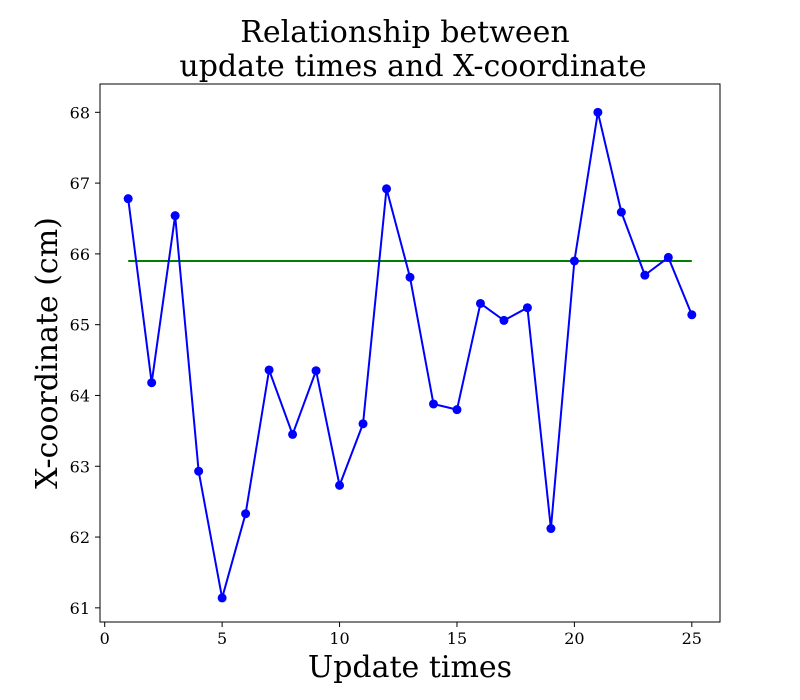 The height and width of the screenshot is (700, 800). Describe the element at coordinates (80, 608) in the screenshot. I see `y-tick-label: 61` at that location.